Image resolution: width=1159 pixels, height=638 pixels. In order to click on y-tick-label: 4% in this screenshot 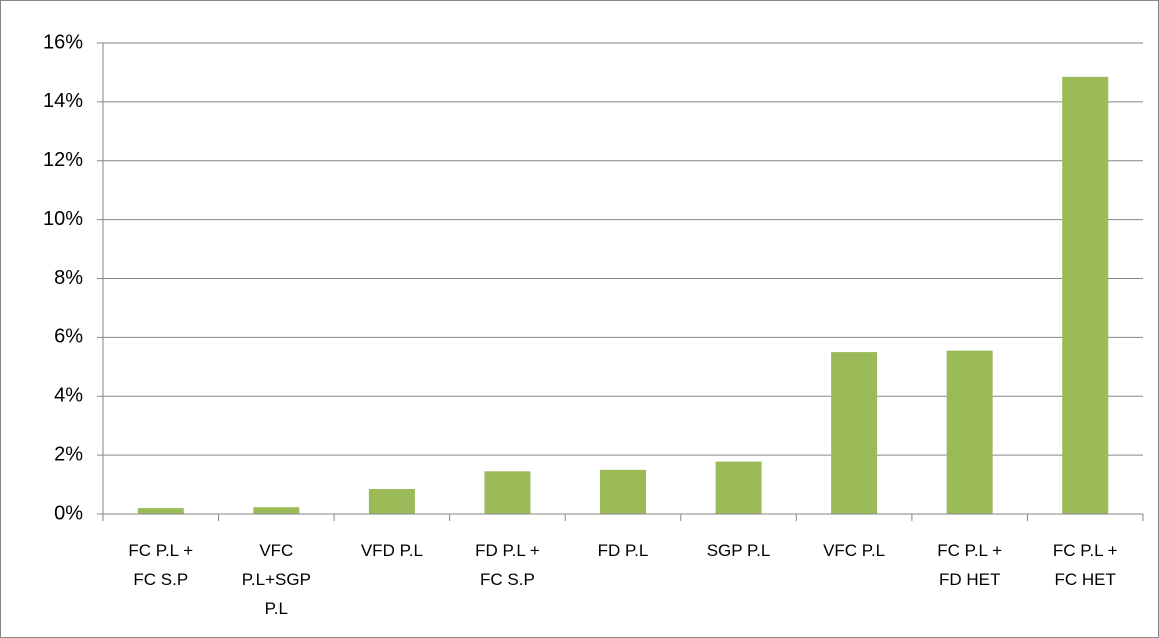, I will do `click(68, 396)`.